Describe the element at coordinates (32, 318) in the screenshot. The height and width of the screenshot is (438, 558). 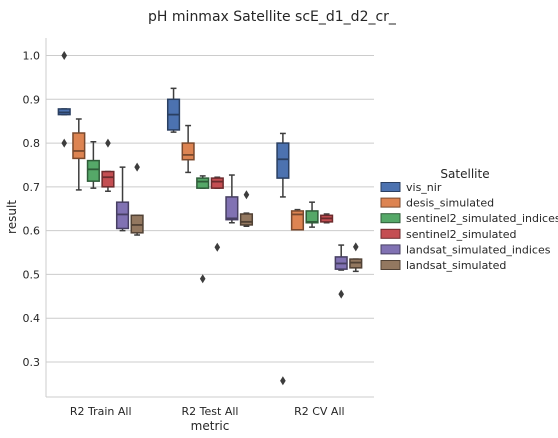
I see `y-tick-label: 0.4` at that location.